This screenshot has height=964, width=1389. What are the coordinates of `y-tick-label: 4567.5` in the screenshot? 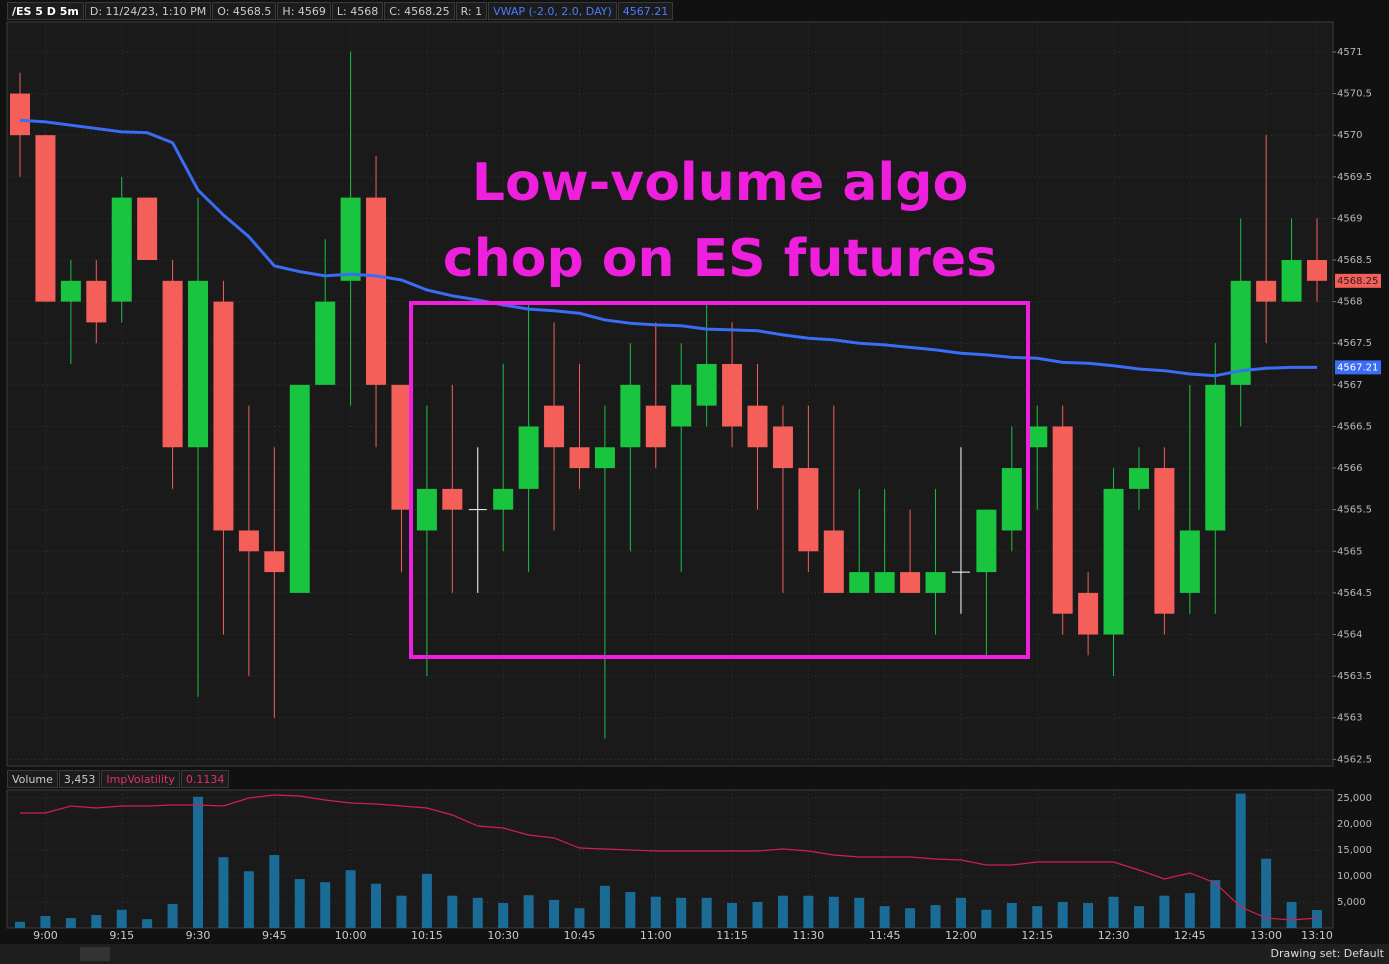 It's located at (1354, 343).